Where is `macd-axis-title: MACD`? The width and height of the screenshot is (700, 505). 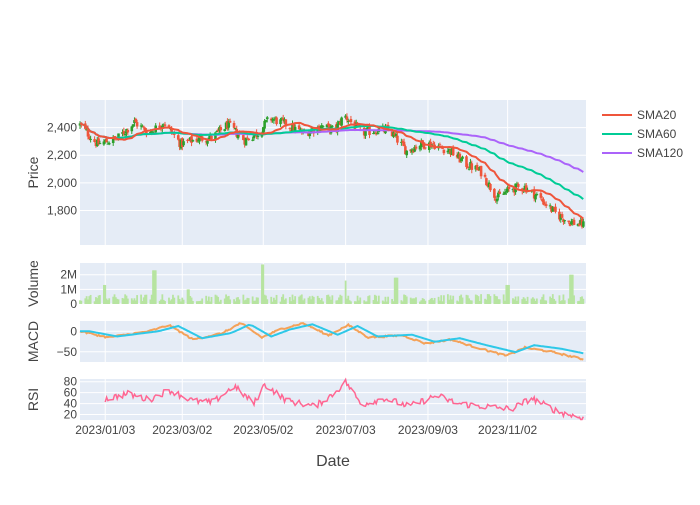
macd-axis-title: MACD is located at coordinates (33, 341).